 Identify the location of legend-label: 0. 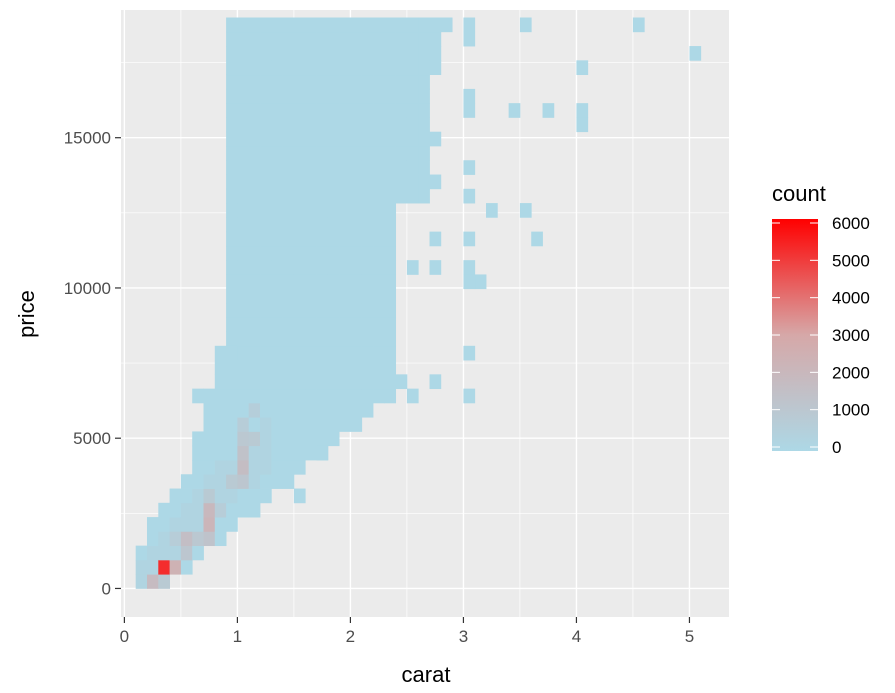
(836, 447).